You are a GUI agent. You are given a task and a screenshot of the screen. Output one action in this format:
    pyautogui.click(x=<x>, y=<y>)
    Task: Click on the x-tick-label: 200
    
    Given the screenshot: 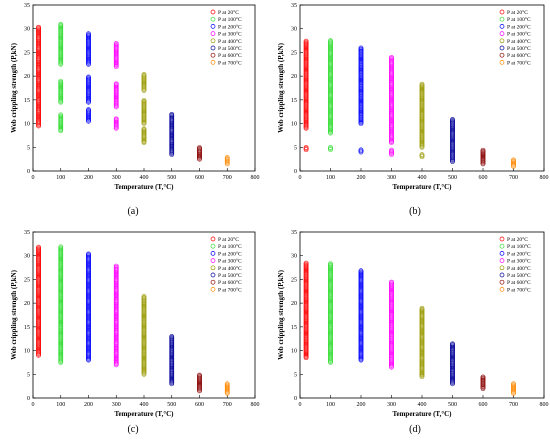 What is the action you would take?
    pyautogui.click(x=361, y=405)
    